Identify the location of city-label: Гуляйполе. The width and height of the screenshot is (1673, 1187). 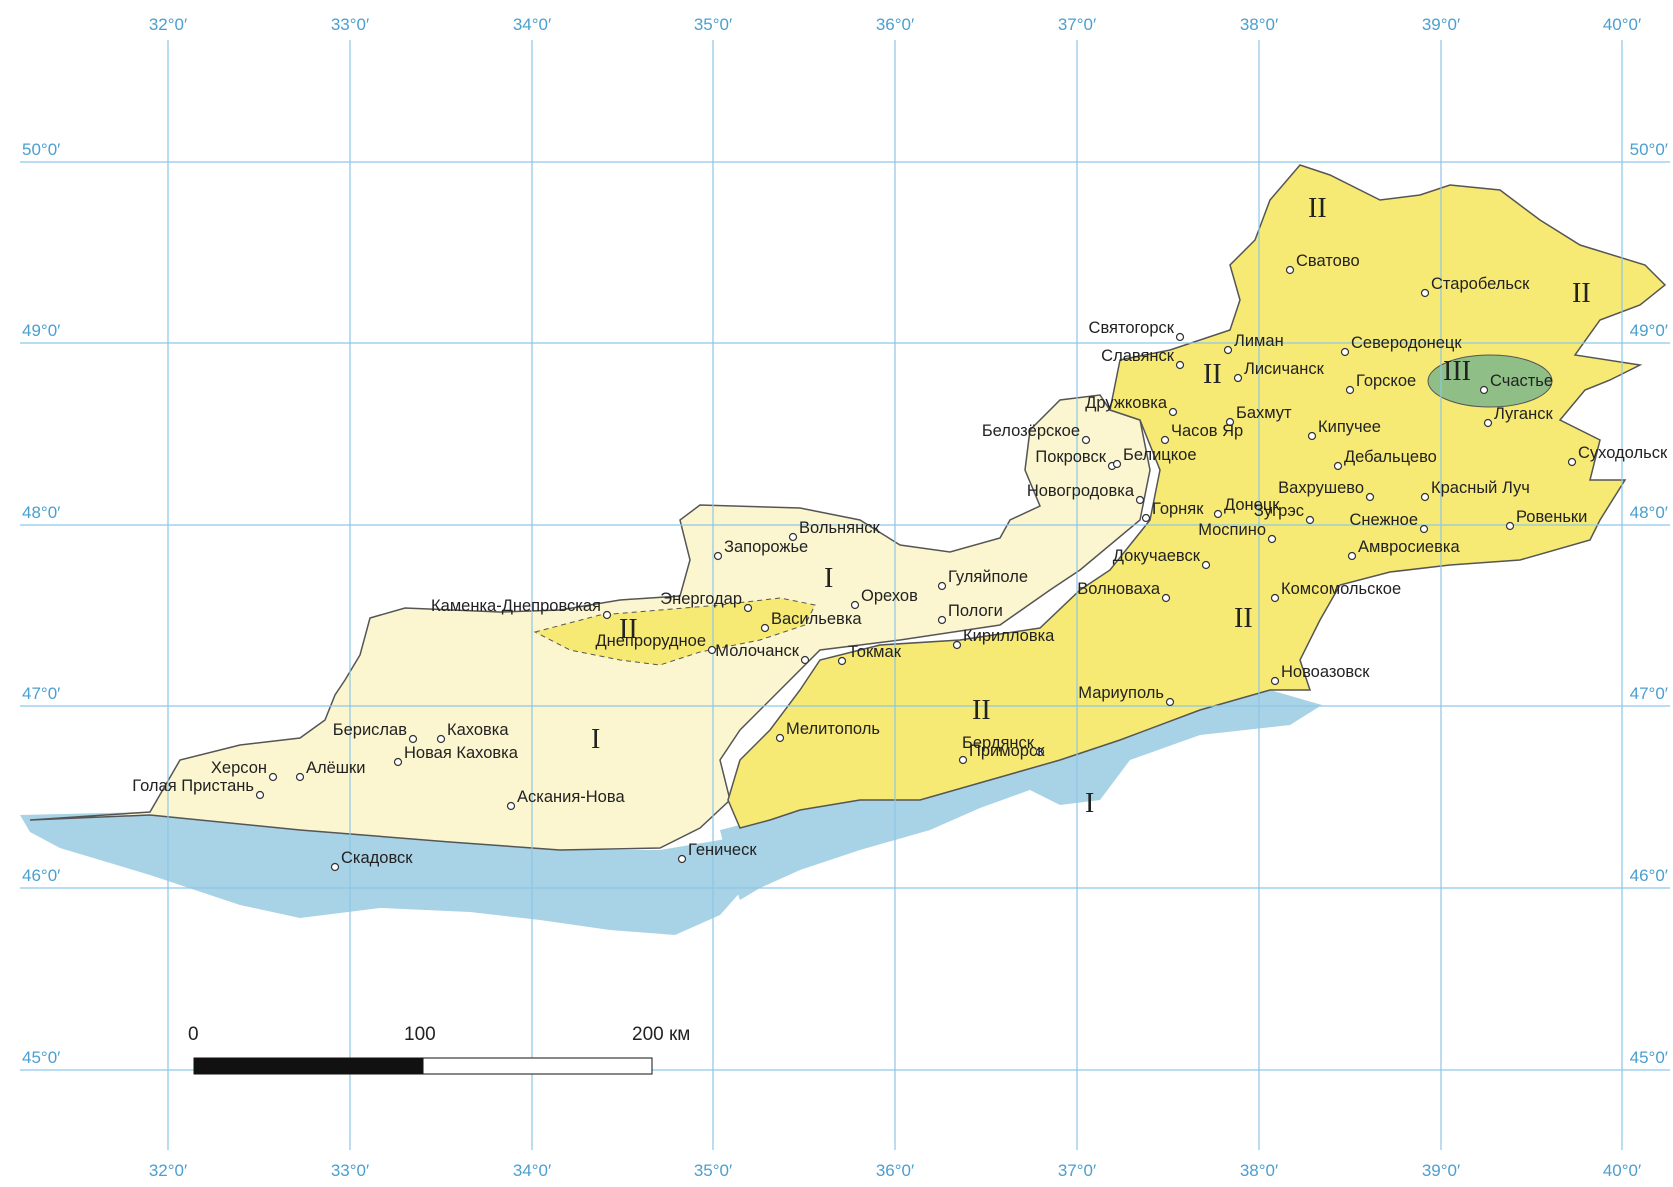
(988, 577).